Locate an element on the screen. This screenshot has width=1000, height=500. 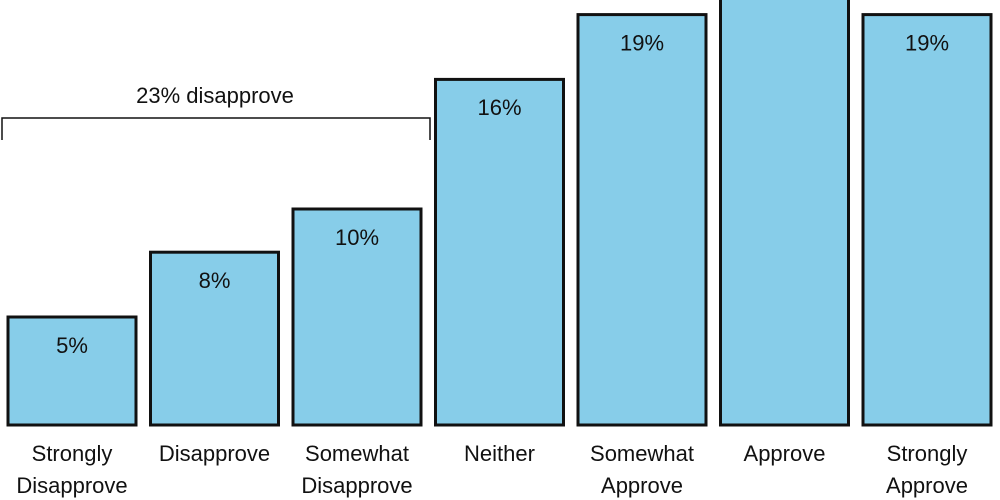
x-tick-label: Strongly Disapprove is located at coordinates (71, 469).